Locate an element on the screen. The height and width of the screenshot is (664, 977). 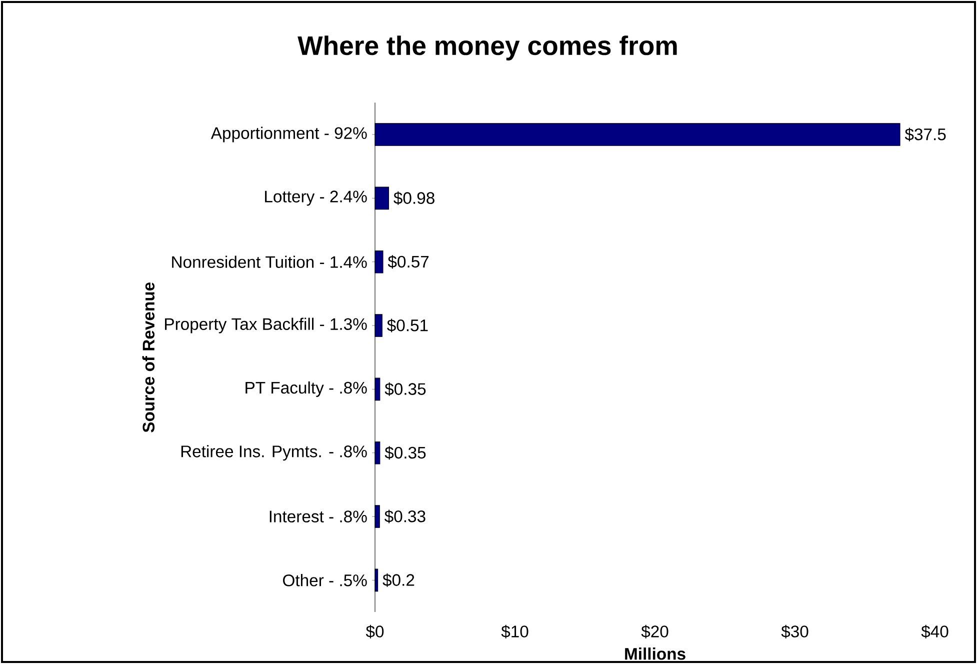
x-tick-label: $30 is located at coordinates (794, 631).